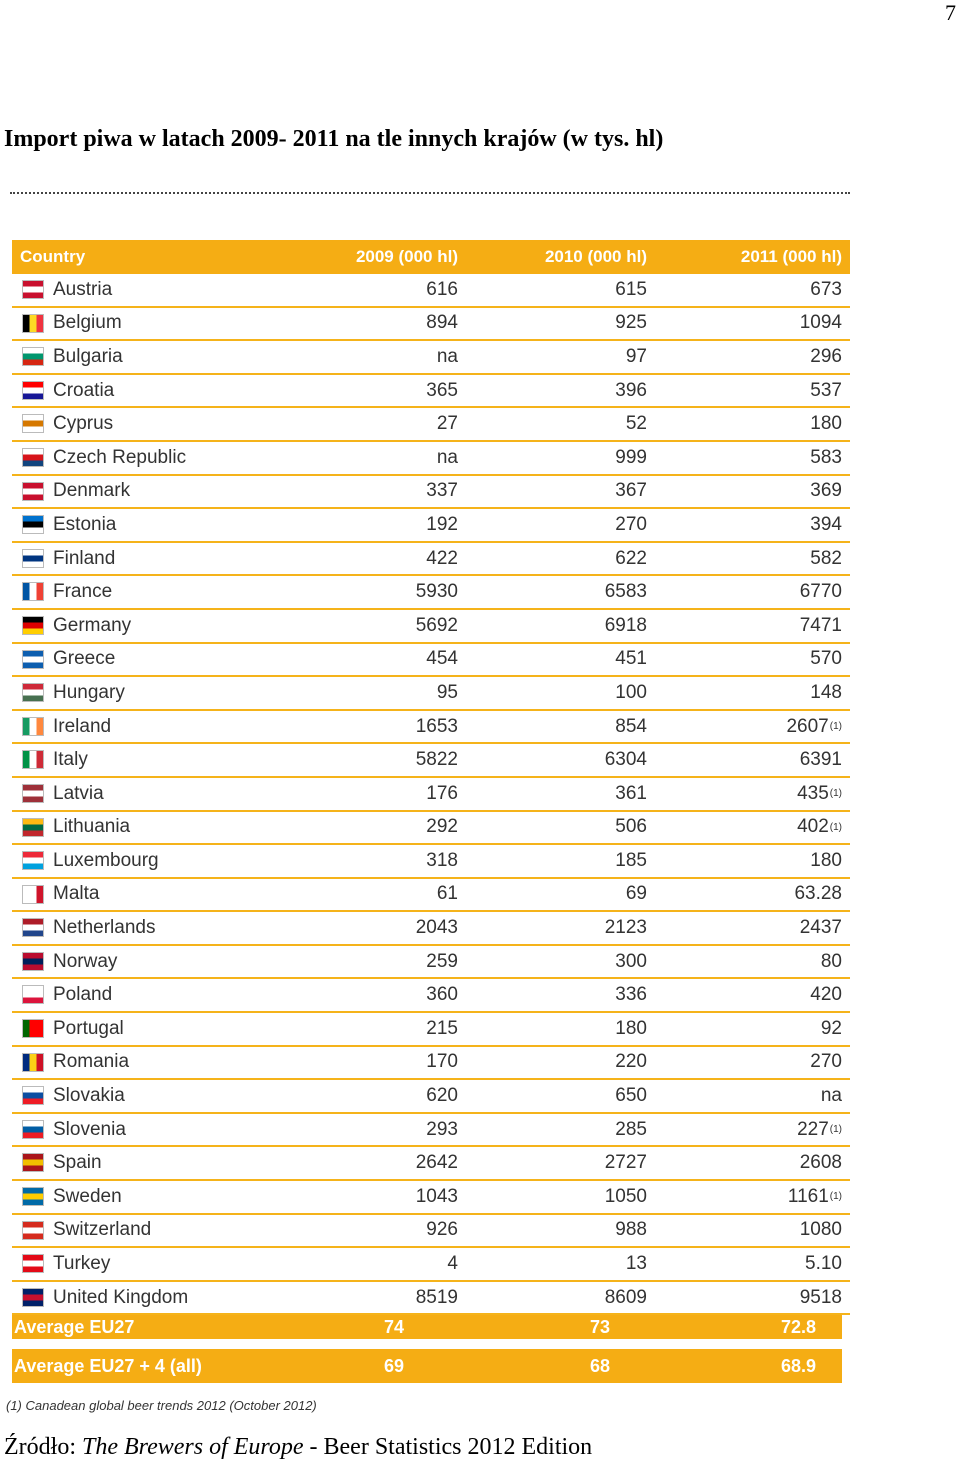 The width and height of the screenshot is (960, 1465). I want to click on value-2011: 6770, so click(821, 592).